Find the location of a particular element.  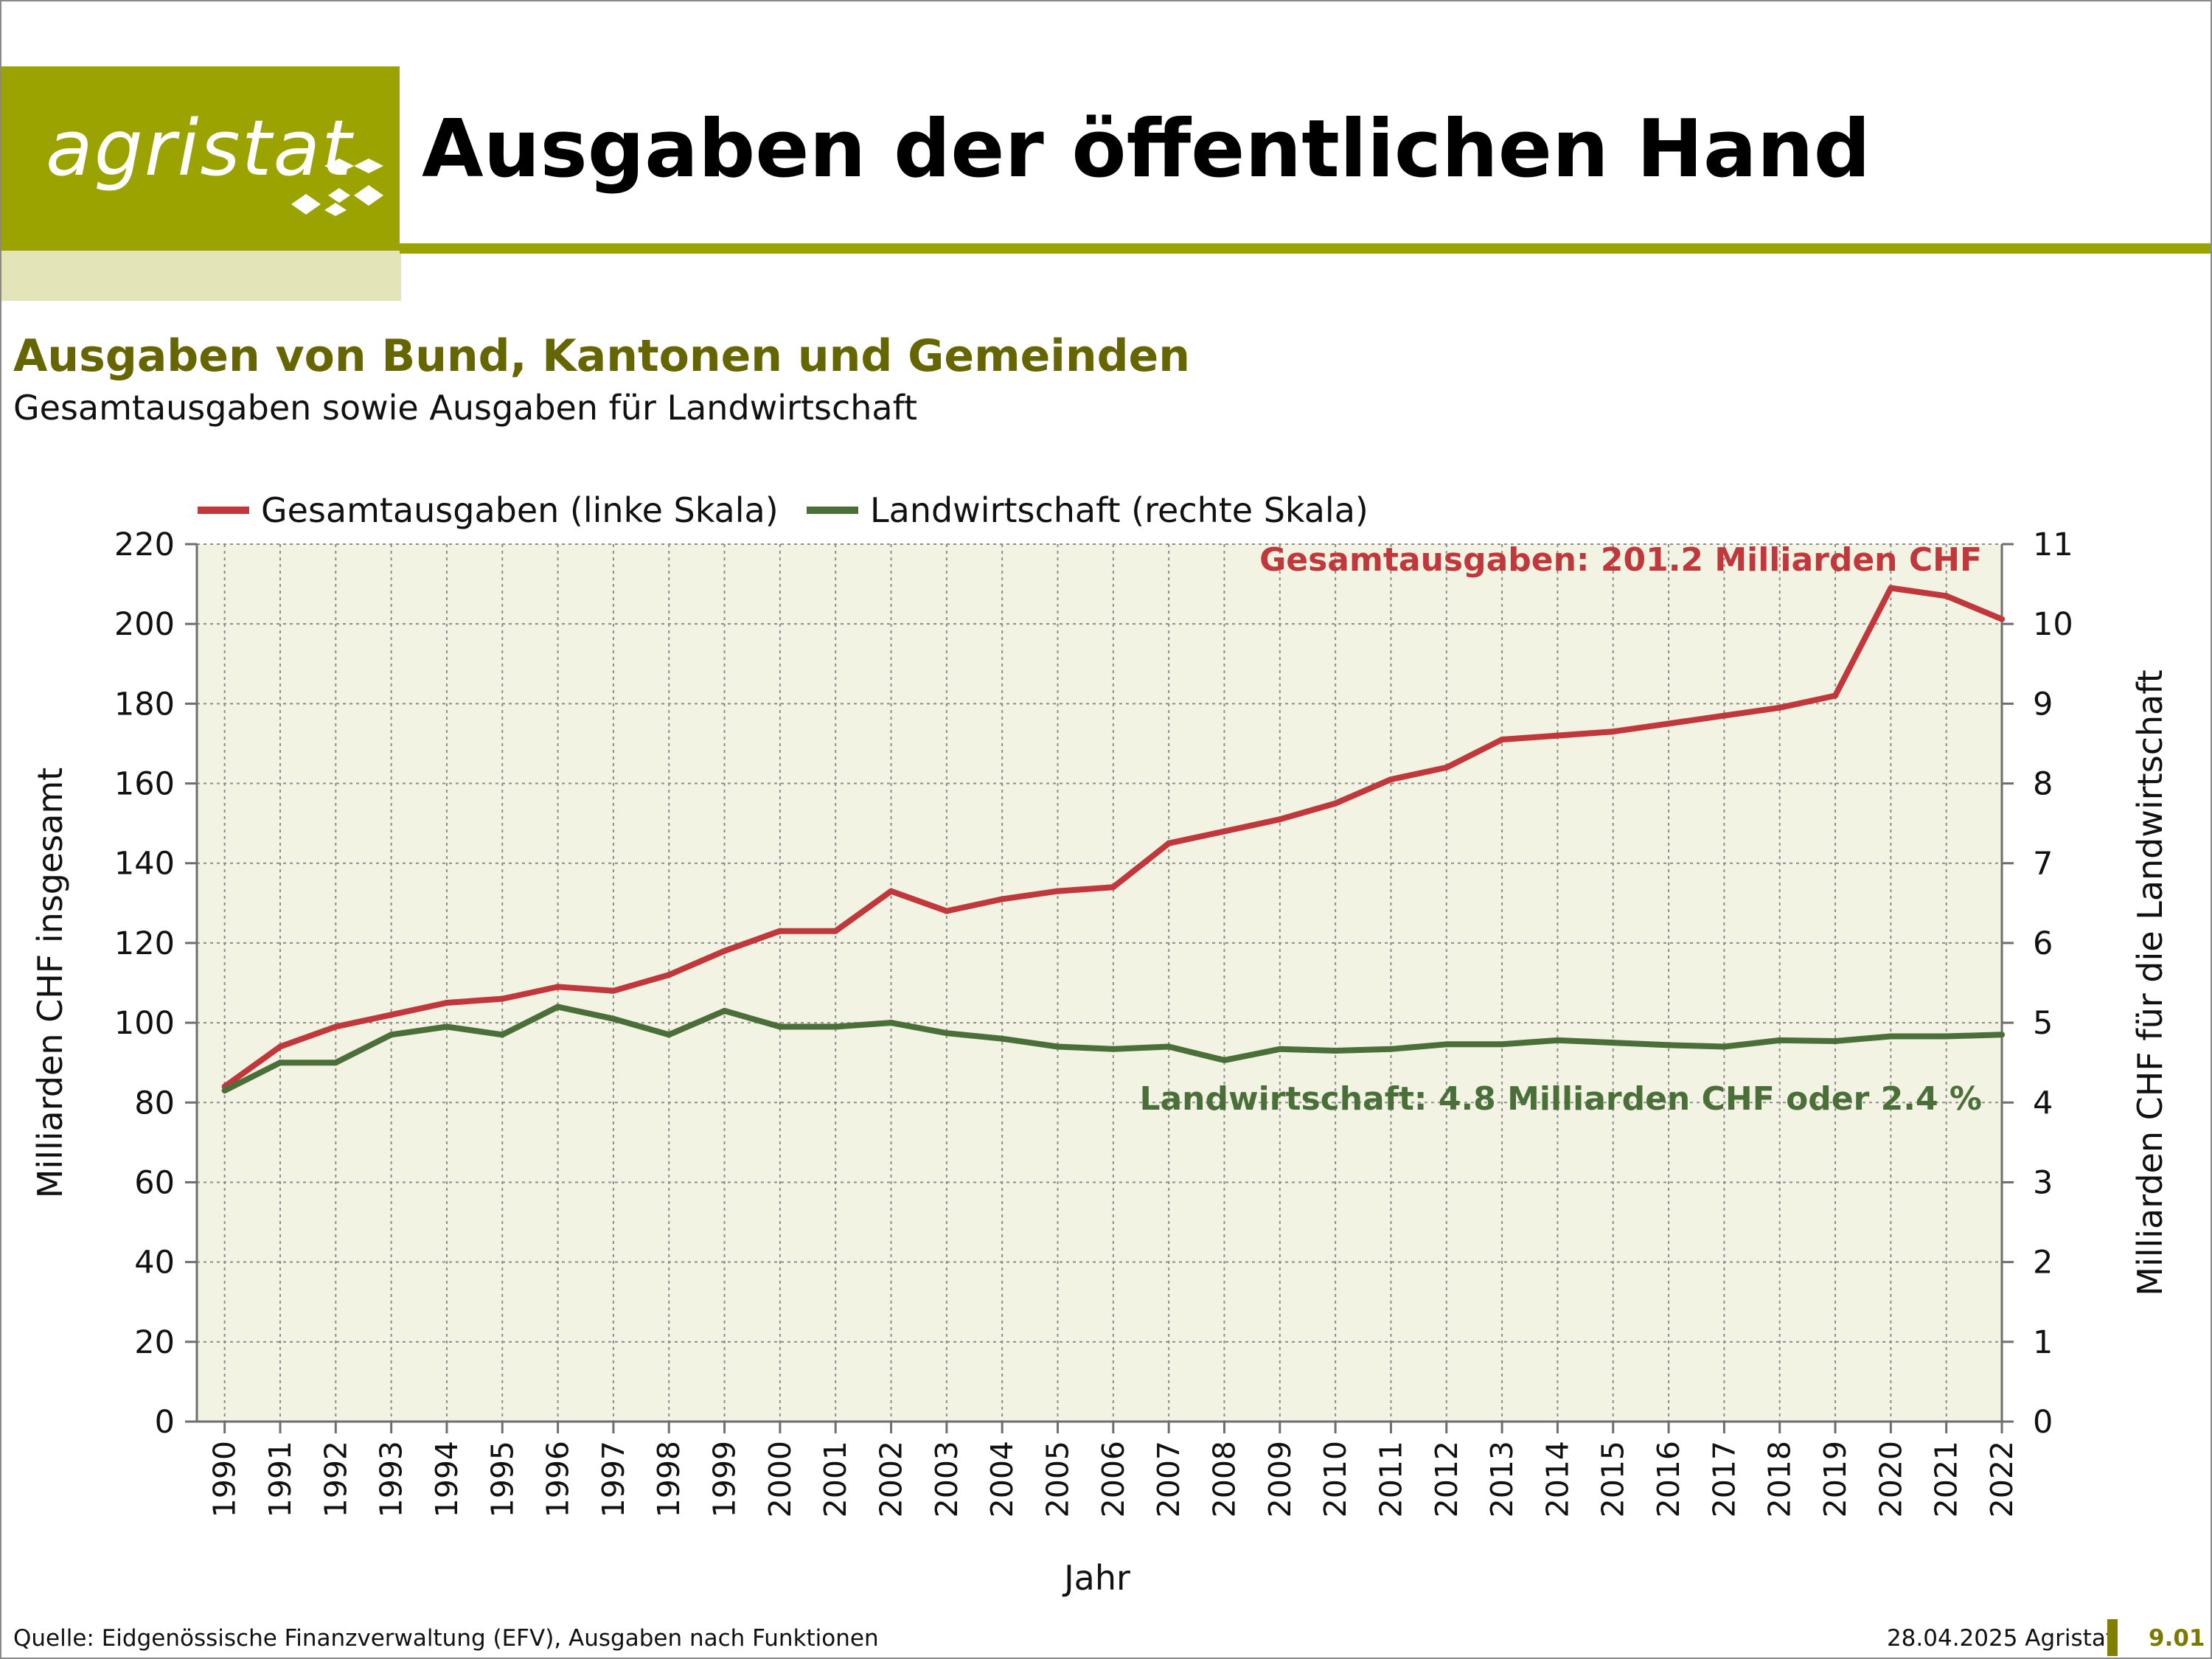

y-right-tick-label: 4 is located at coordinates (2043, 1103).